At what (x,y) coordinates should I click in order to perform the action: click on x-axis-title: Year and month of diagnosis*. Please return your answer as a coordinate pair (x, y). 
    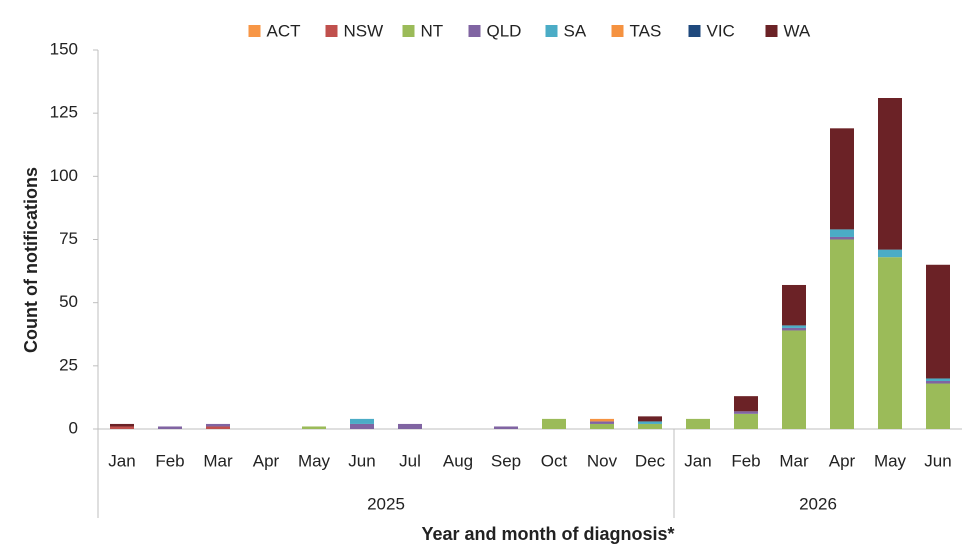
    Looking at the image, I should click on (547, 534).